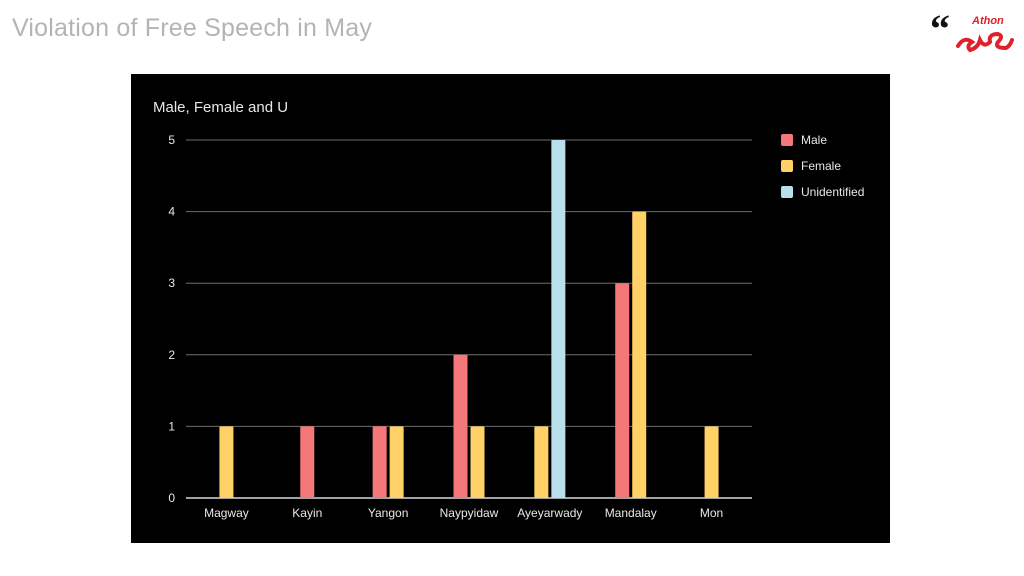  What do you see at coordinates (220, 107) in the screenshot?
I see `chart-title: Male, Female and U` at bounding box center [220, 107].